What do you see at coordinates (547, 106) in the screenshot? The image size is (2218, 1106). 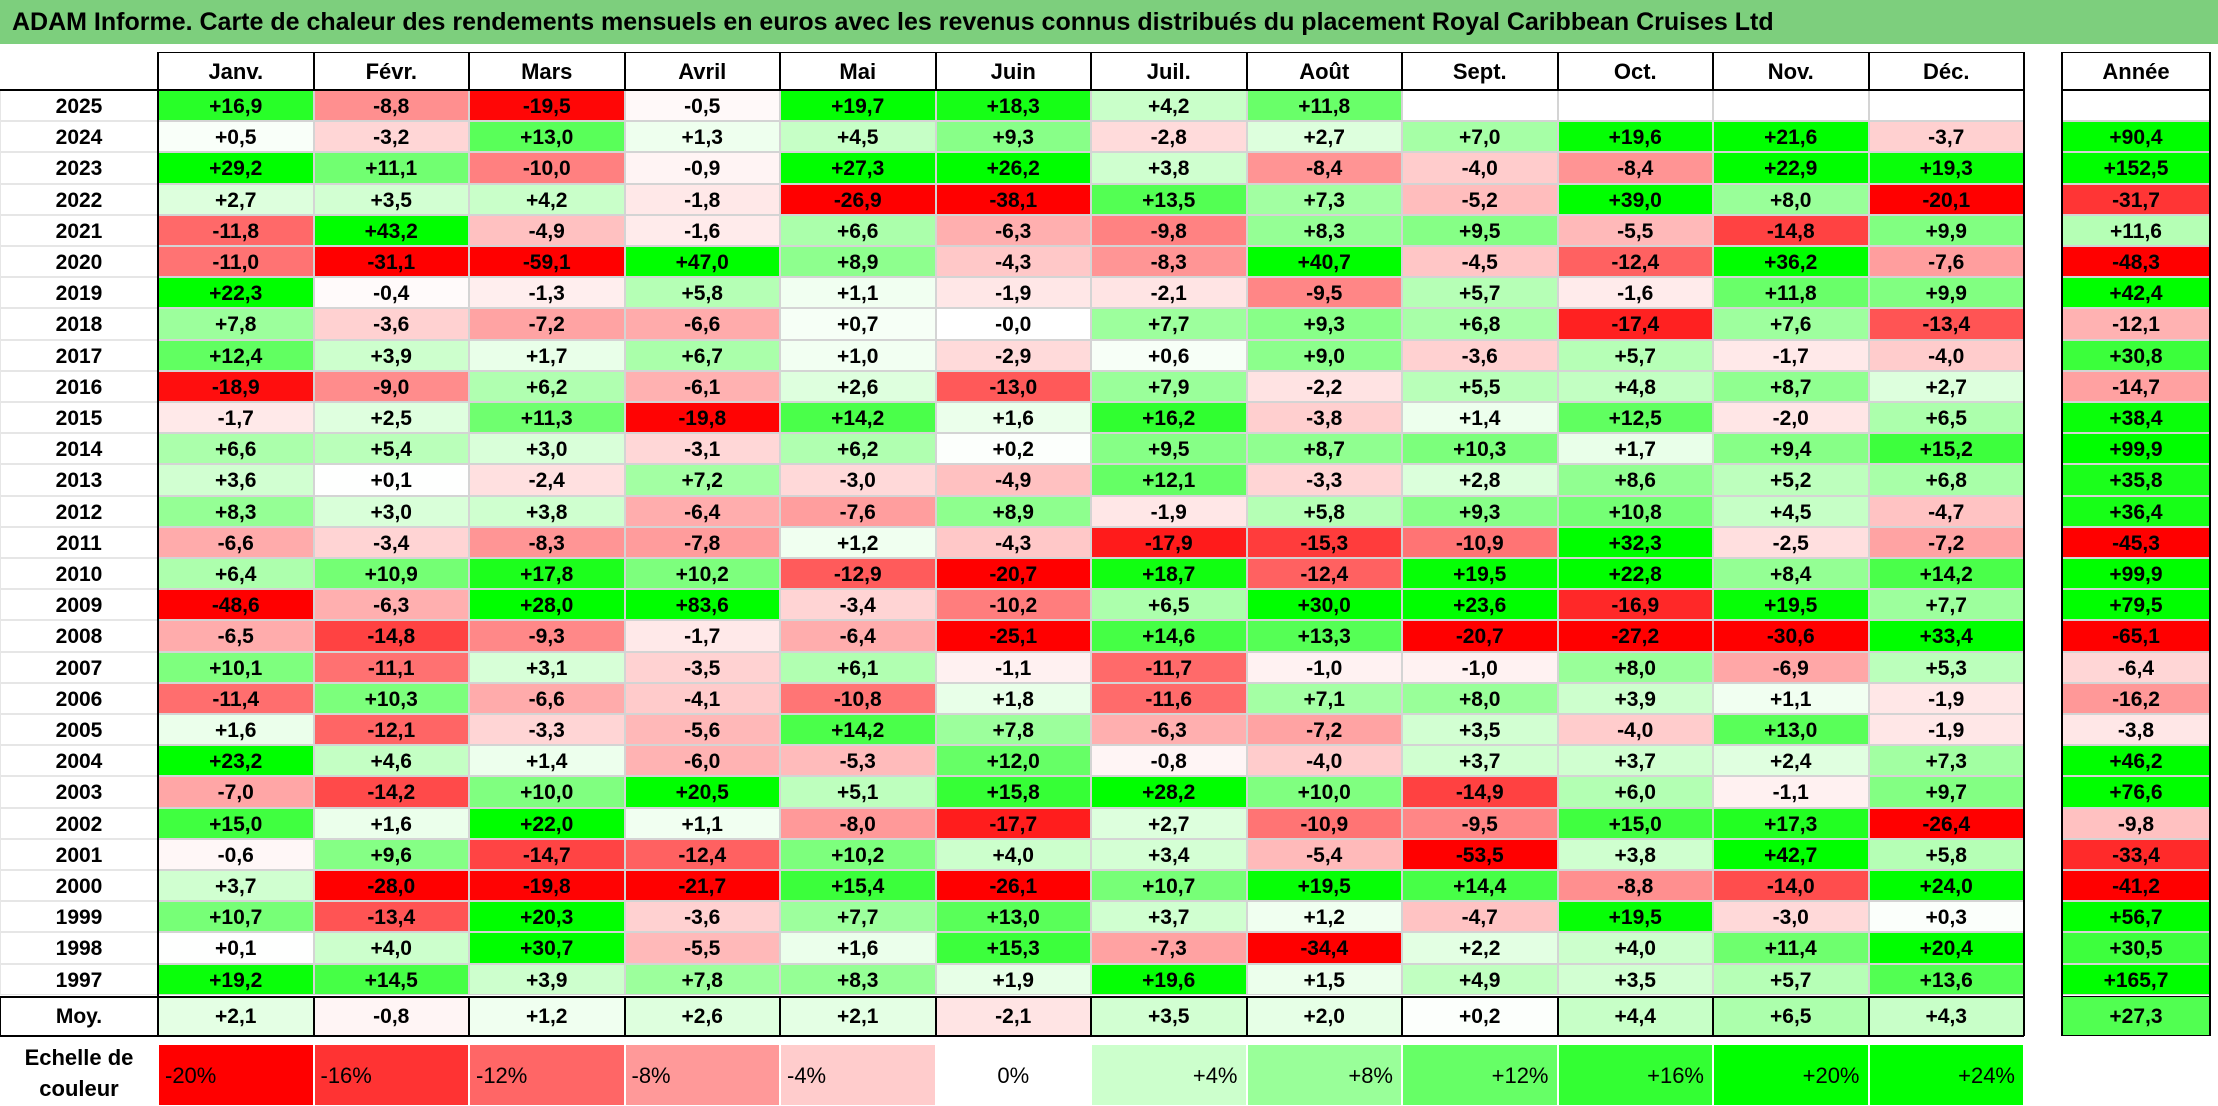 I see `heatmap-cell: -19,5` at bounding box center [547, 106].